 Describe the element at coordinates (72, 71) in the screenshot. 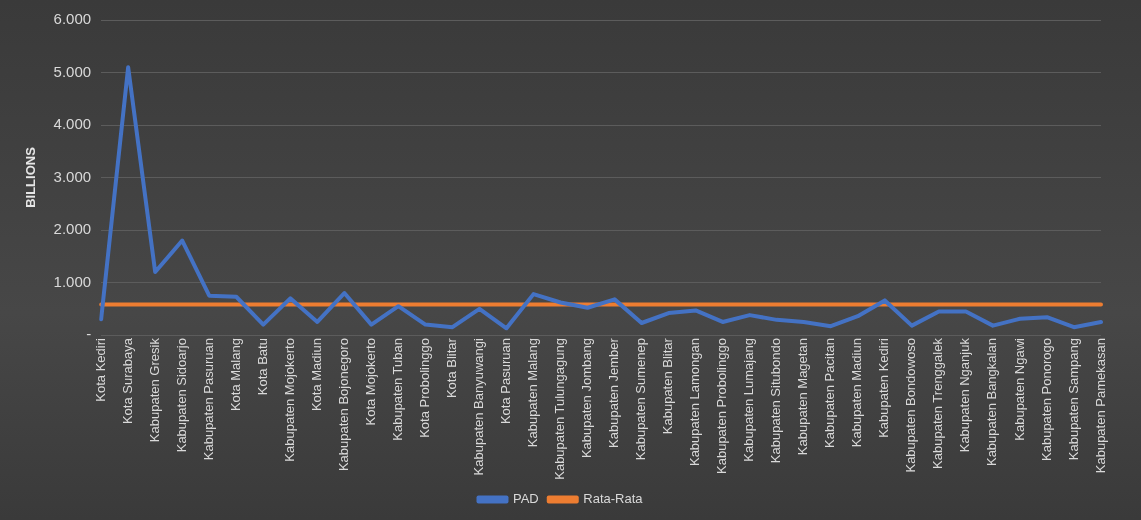

I see `y-tick-label: 5.000` at that location.